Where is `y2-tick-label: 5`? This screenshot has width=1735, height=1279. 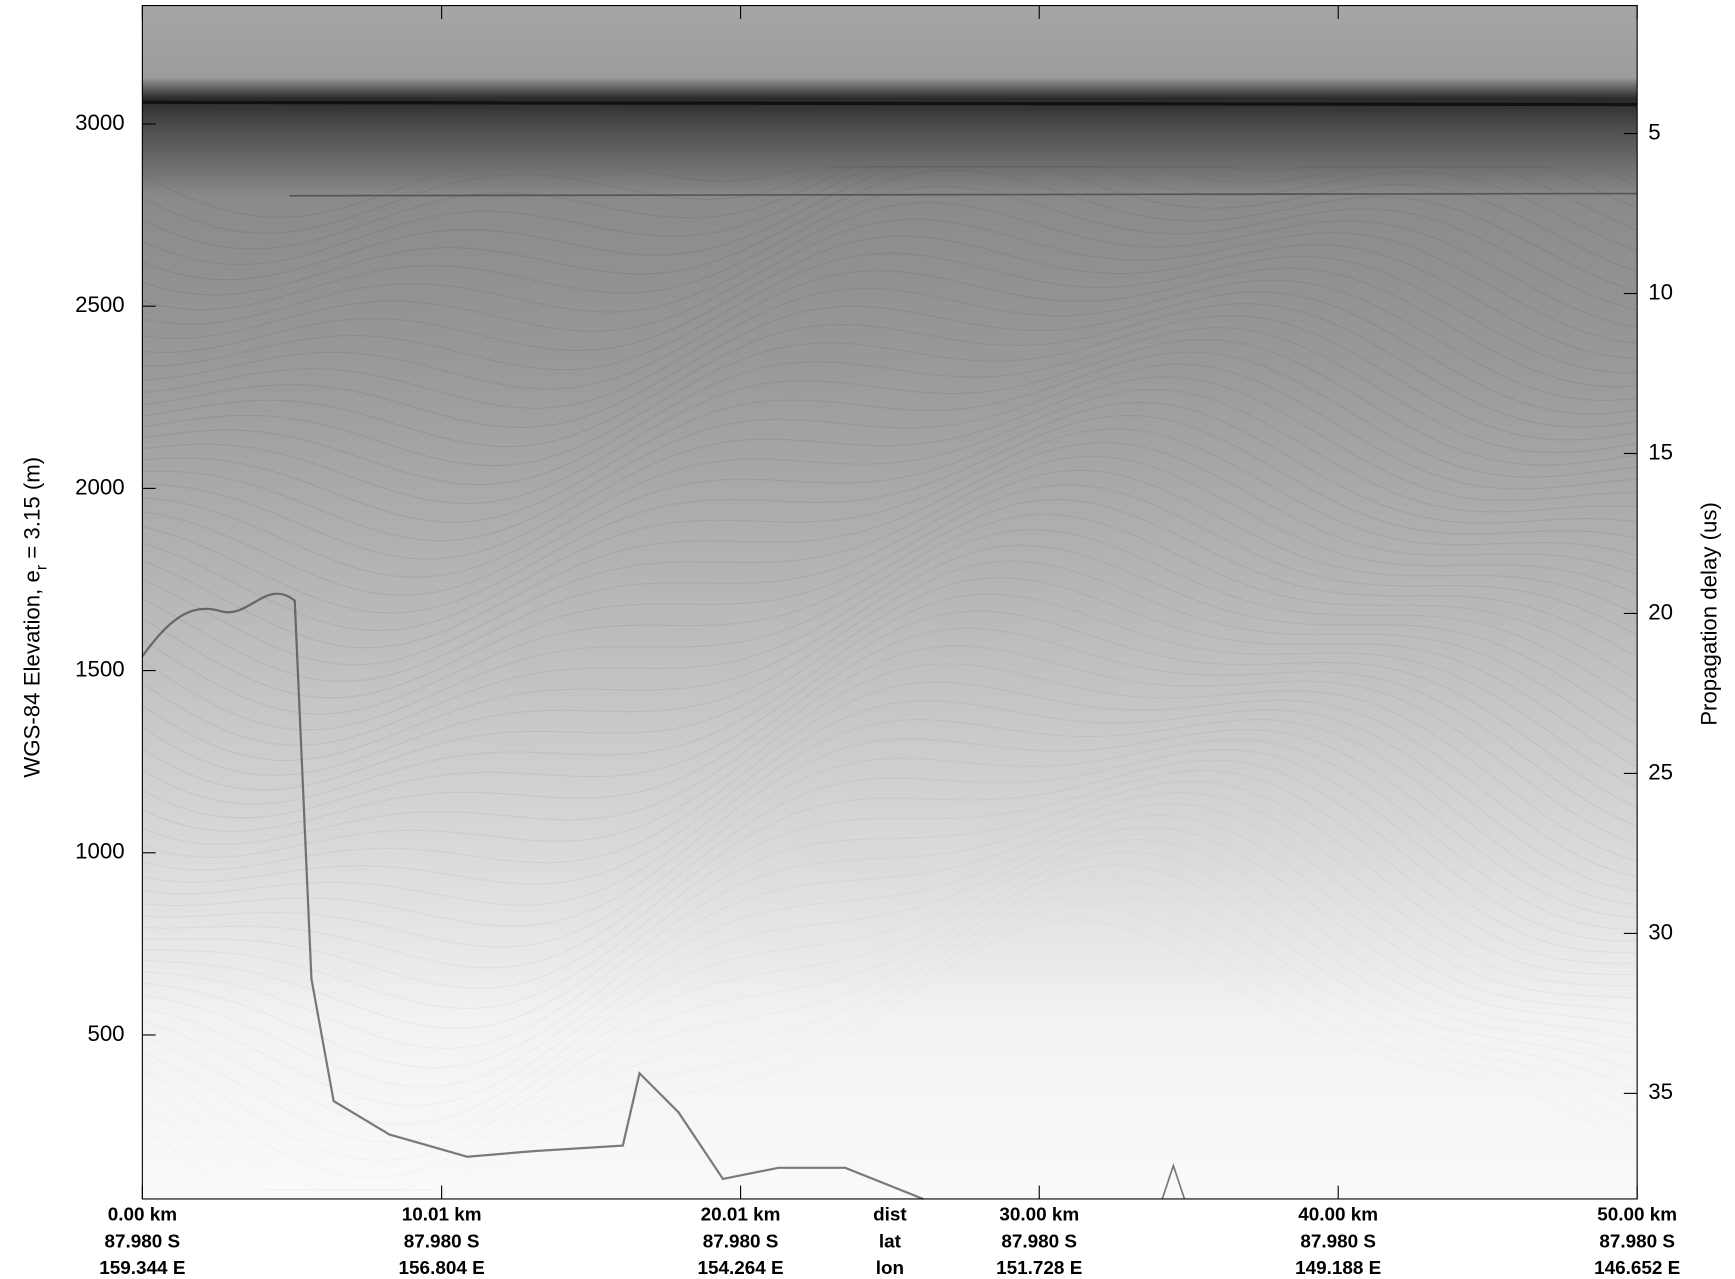
y2-tick-label: 5 is located at coordinates (1654, 131).